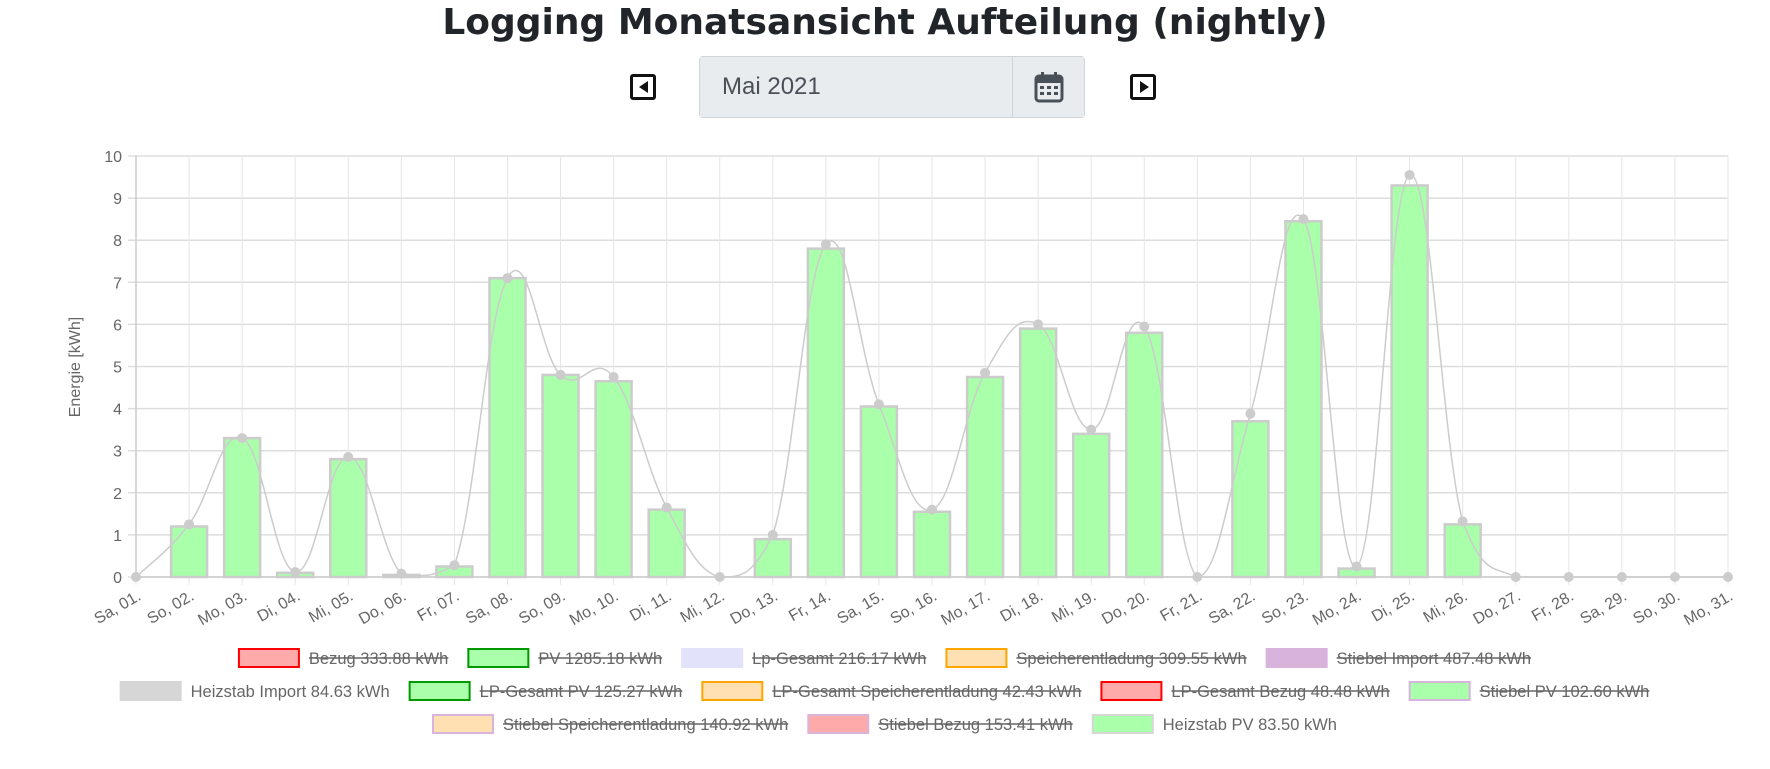 The image size is (1770, 769). I want to click on legend-label: LP-Gesamt Bezug 48.48 kWh, so click(1280, 692).